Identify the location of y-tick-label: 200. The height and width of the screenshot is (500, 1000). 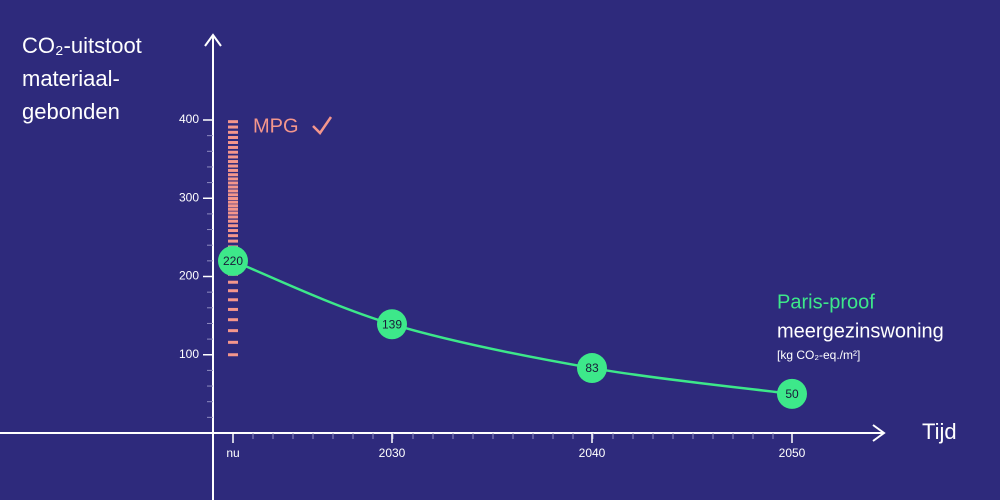
(189, 276).